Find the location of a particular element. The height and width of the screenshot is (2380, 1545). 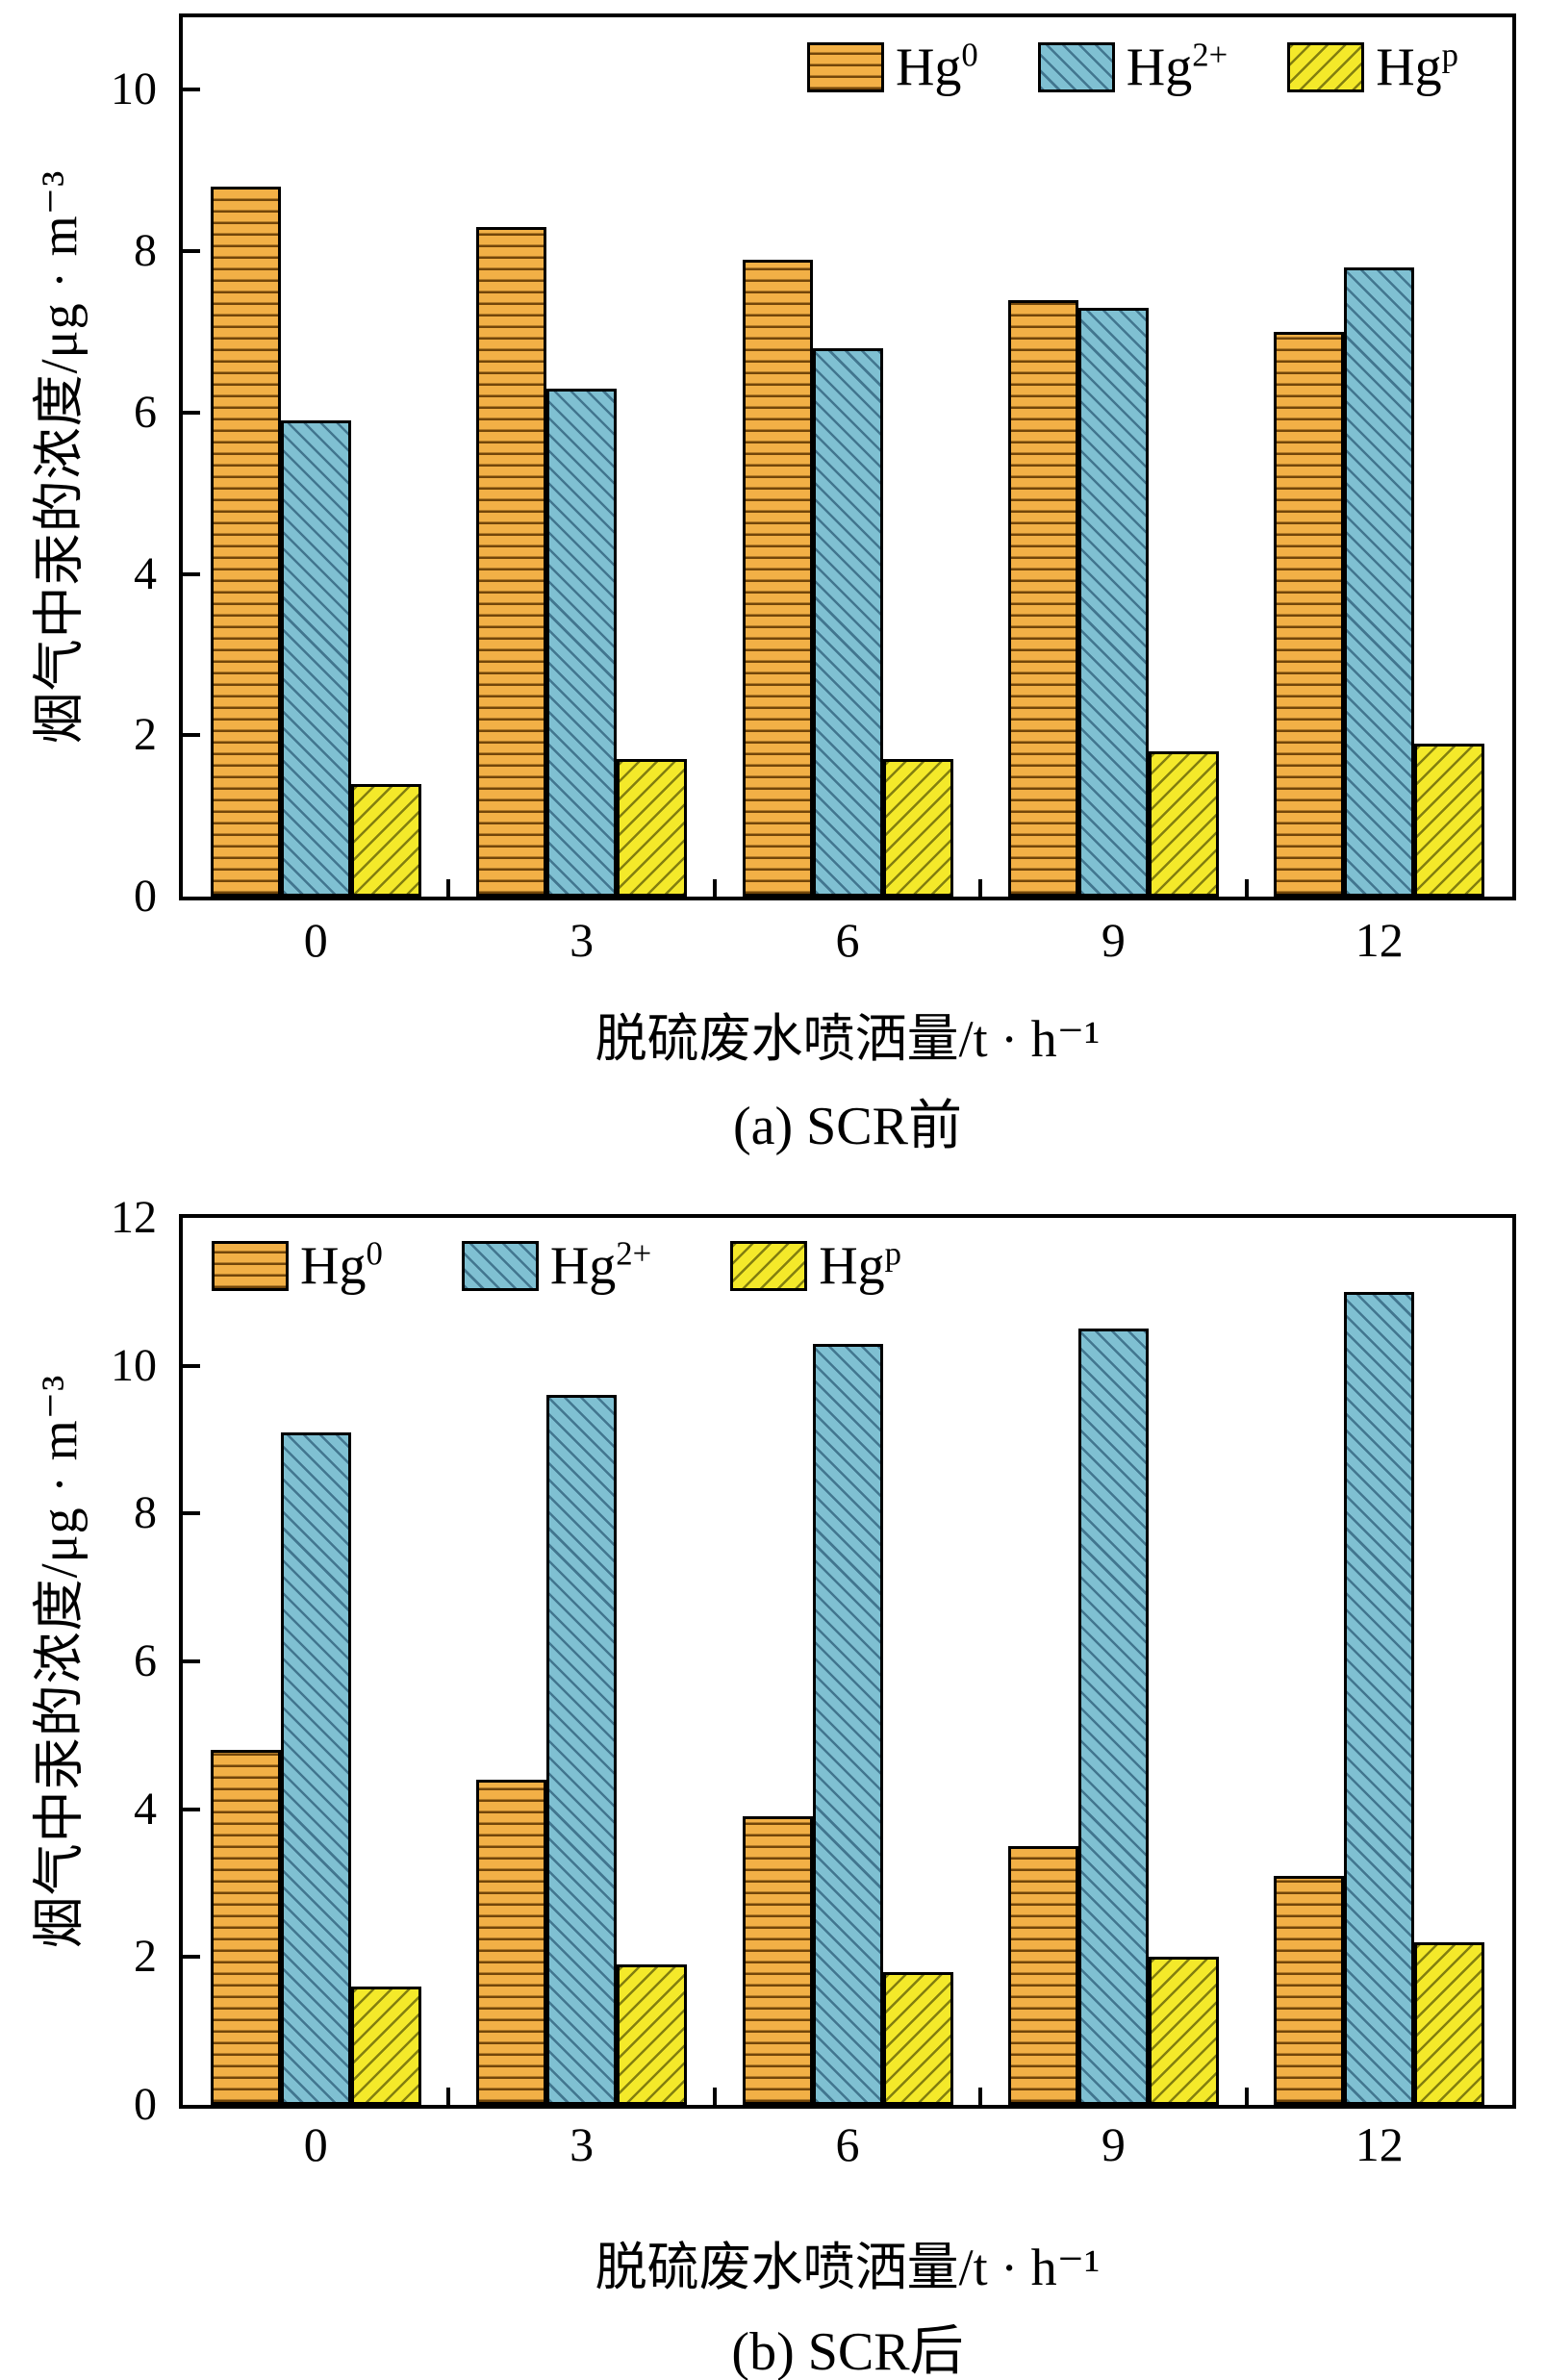

chart-subtitle: (a) SCR前 is located at coordinates (847, 1127).